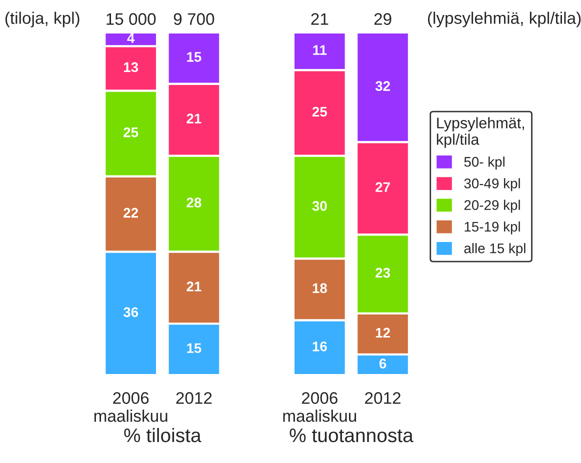 The width and height of the screenshot is (581, 463). I want to click on data-label: 11, so click(320, 50).